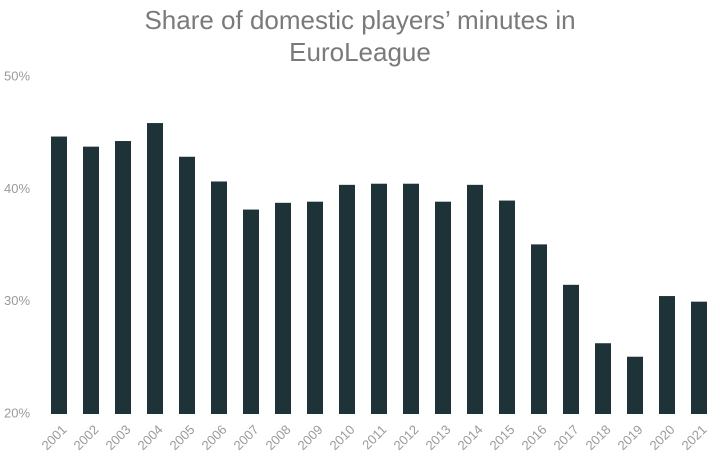  I want to click on x-tick-label: 2016, so click(533, 437).